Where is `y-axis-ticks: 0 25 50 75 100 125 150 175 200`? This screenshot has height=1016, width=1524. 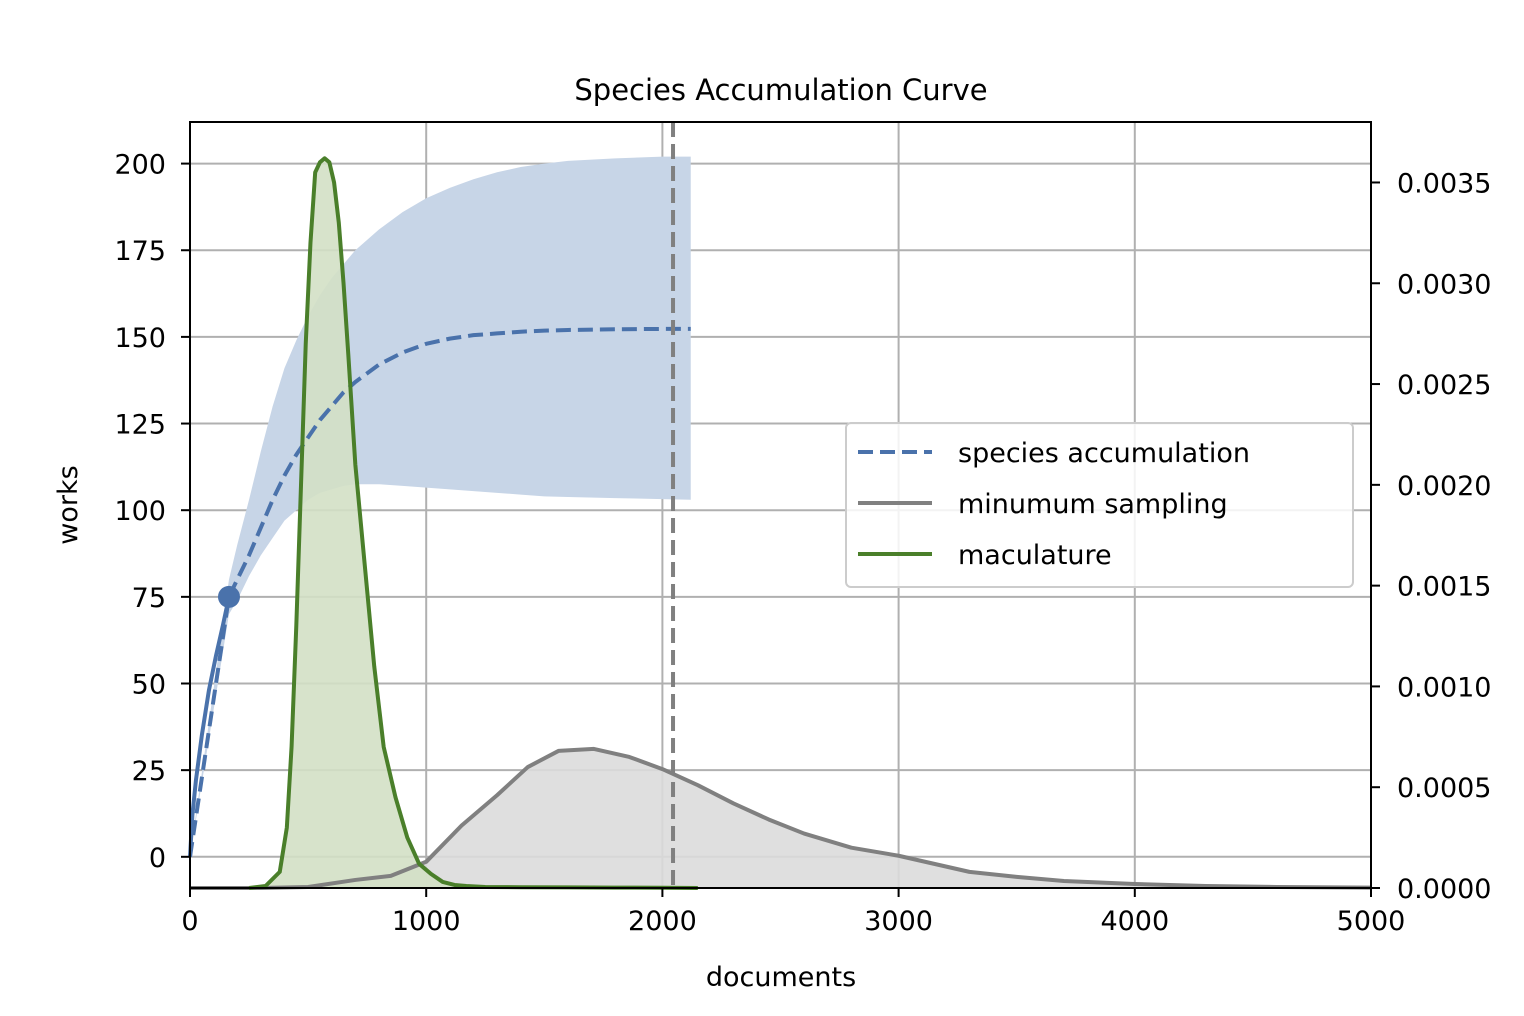 y-axis-ticks: 0 25 50 75 100 125 150 175 200 is located at coordinates (152, 512).